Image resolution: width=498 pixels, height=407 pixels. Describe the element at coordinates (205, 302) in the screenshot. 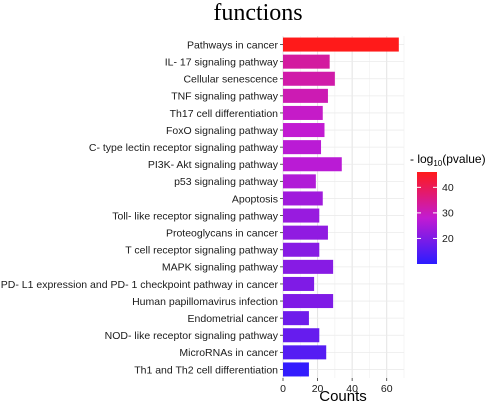

I see `category-label: Human papillomavirus infection` at that location.